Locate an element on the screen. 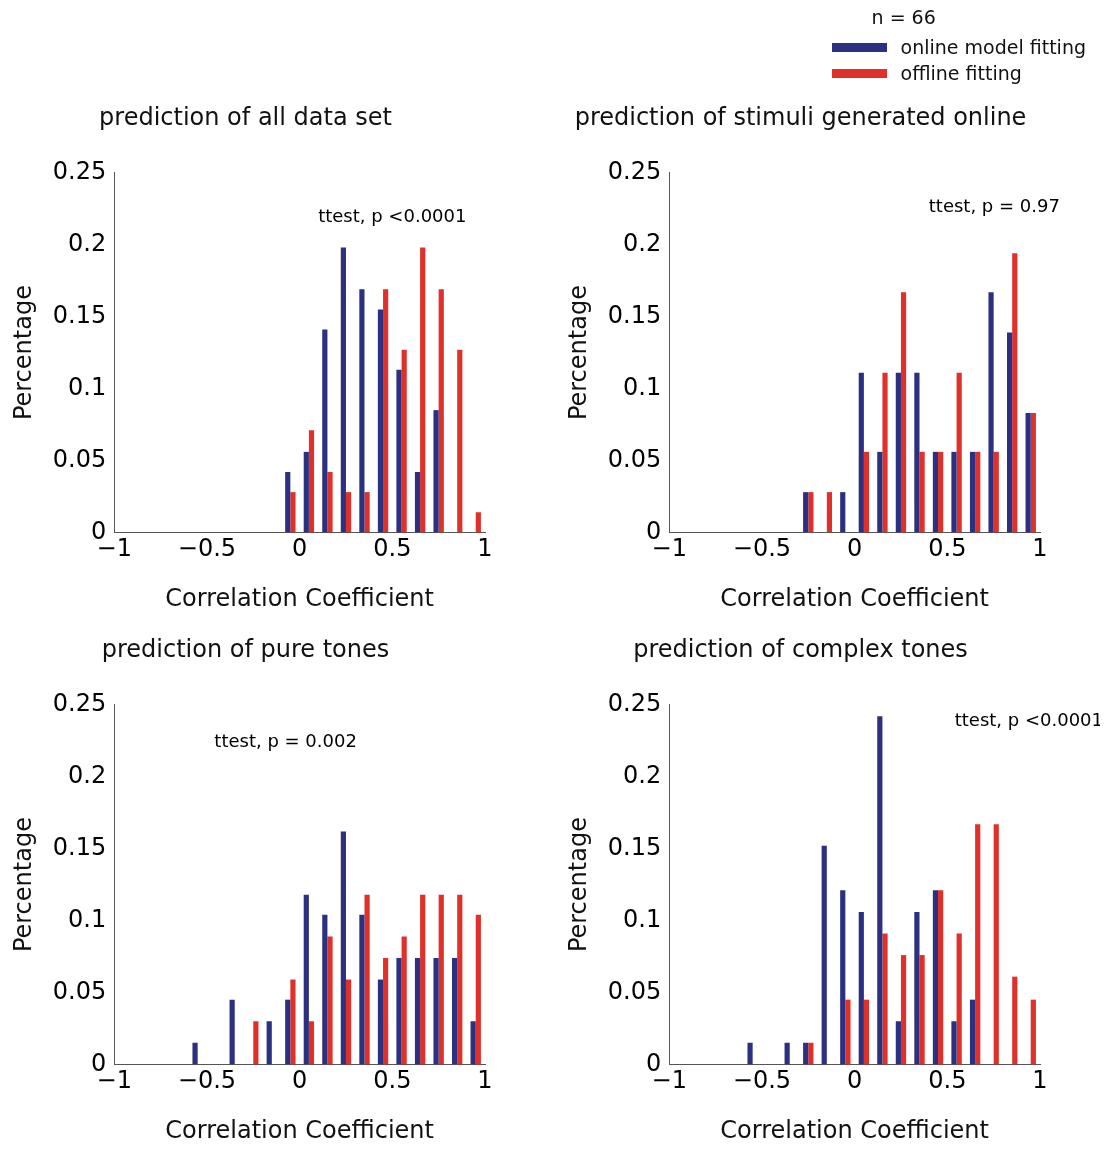 The height and width of the screenshot is (1154, 1104). legend-title: n = 66 is located at coordinates (903, 17).